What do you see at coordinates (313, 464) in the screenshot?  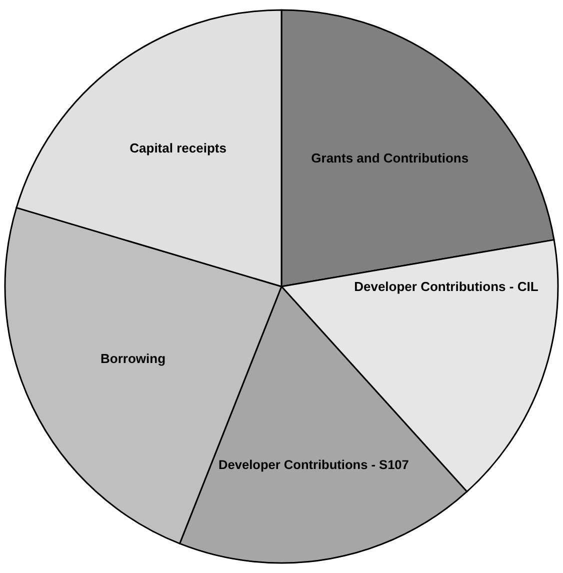 I see `slice-label: Developer Contributions - S107` at bounding box center [313, 464].